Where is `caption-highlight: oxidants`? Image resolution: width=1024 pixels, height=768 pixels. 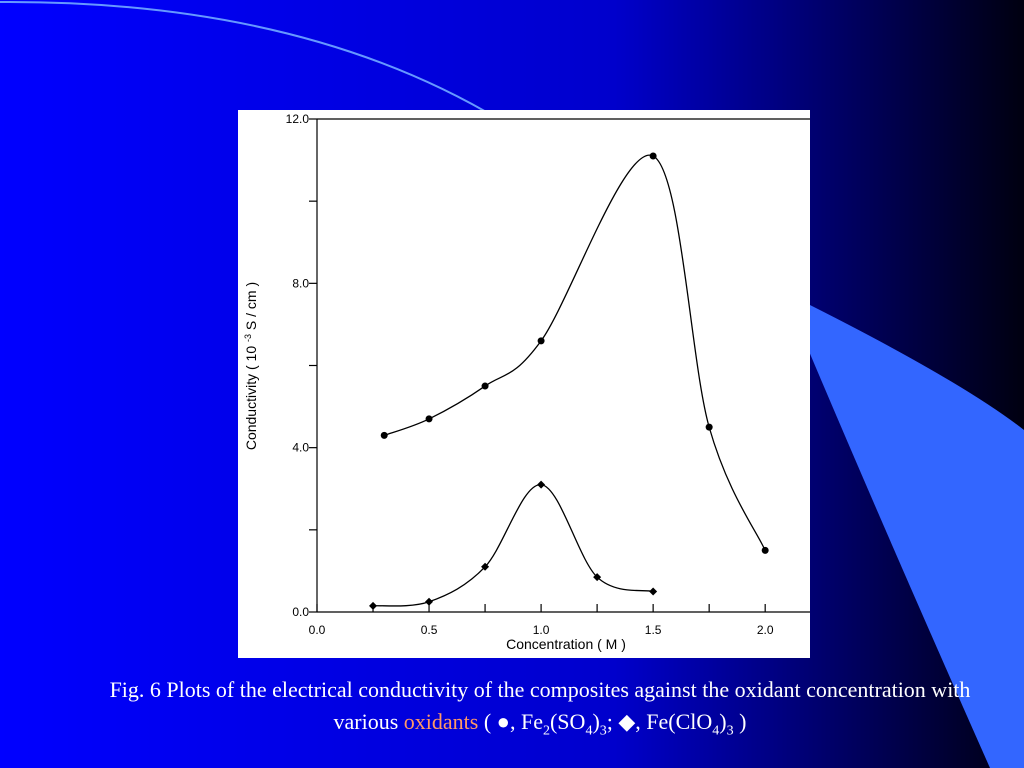 caption-highlight: oxidants is located at coordinates (441, 721).